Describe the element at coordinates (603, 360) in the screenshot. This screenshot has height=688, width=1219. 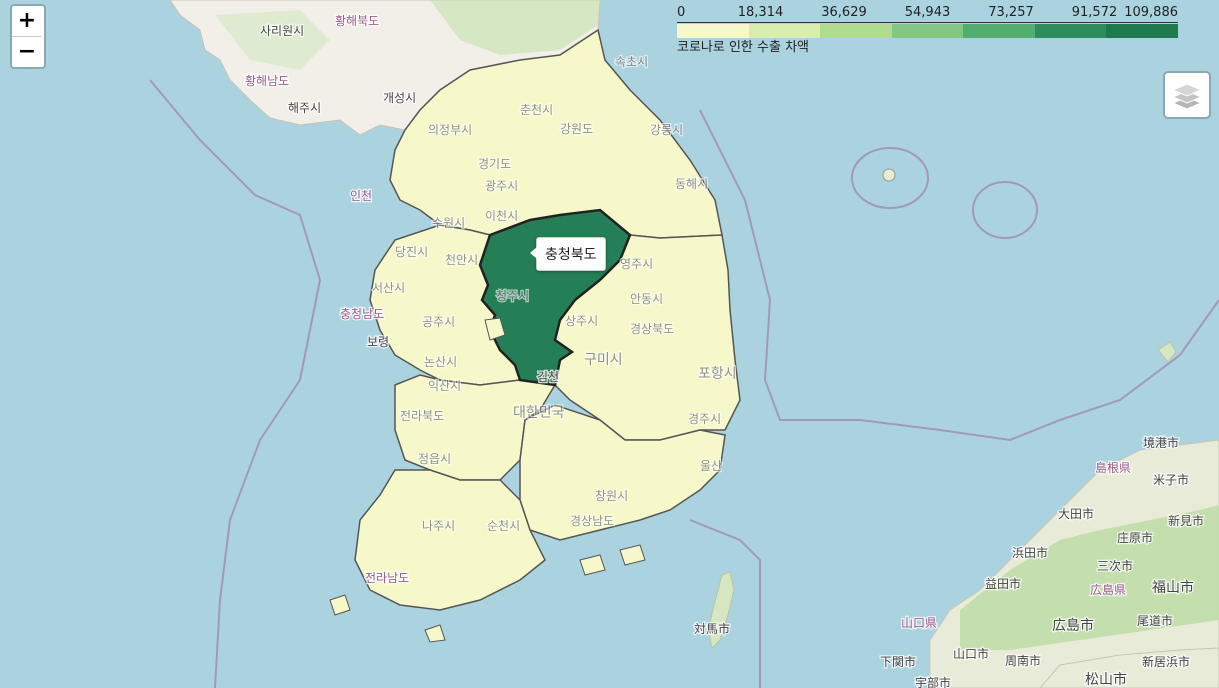
I see `map-label: 구미시` at that location.